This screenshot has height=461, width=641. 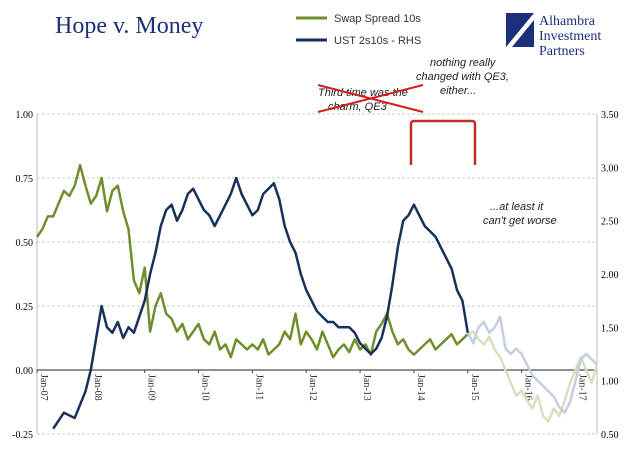 I want to click on annotation-struck: Third time was the charm, QE3, so click(x=370, y=98).